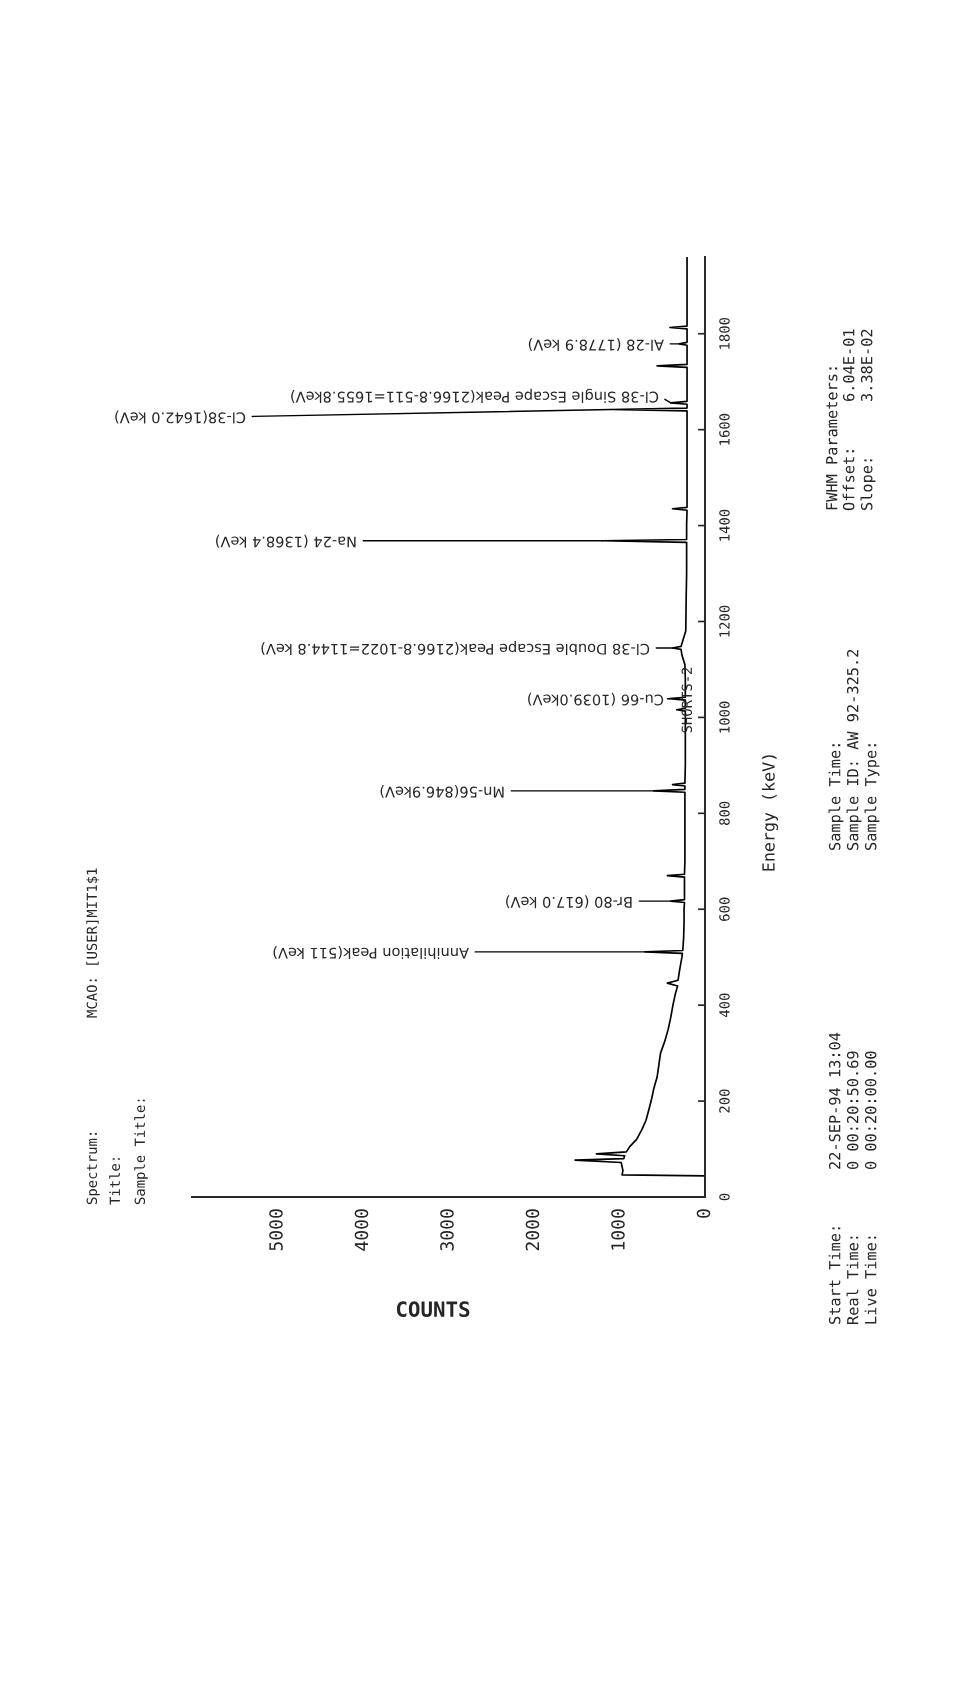  I want to click on text: 0 00:20:50.69, so click(852, 1110).